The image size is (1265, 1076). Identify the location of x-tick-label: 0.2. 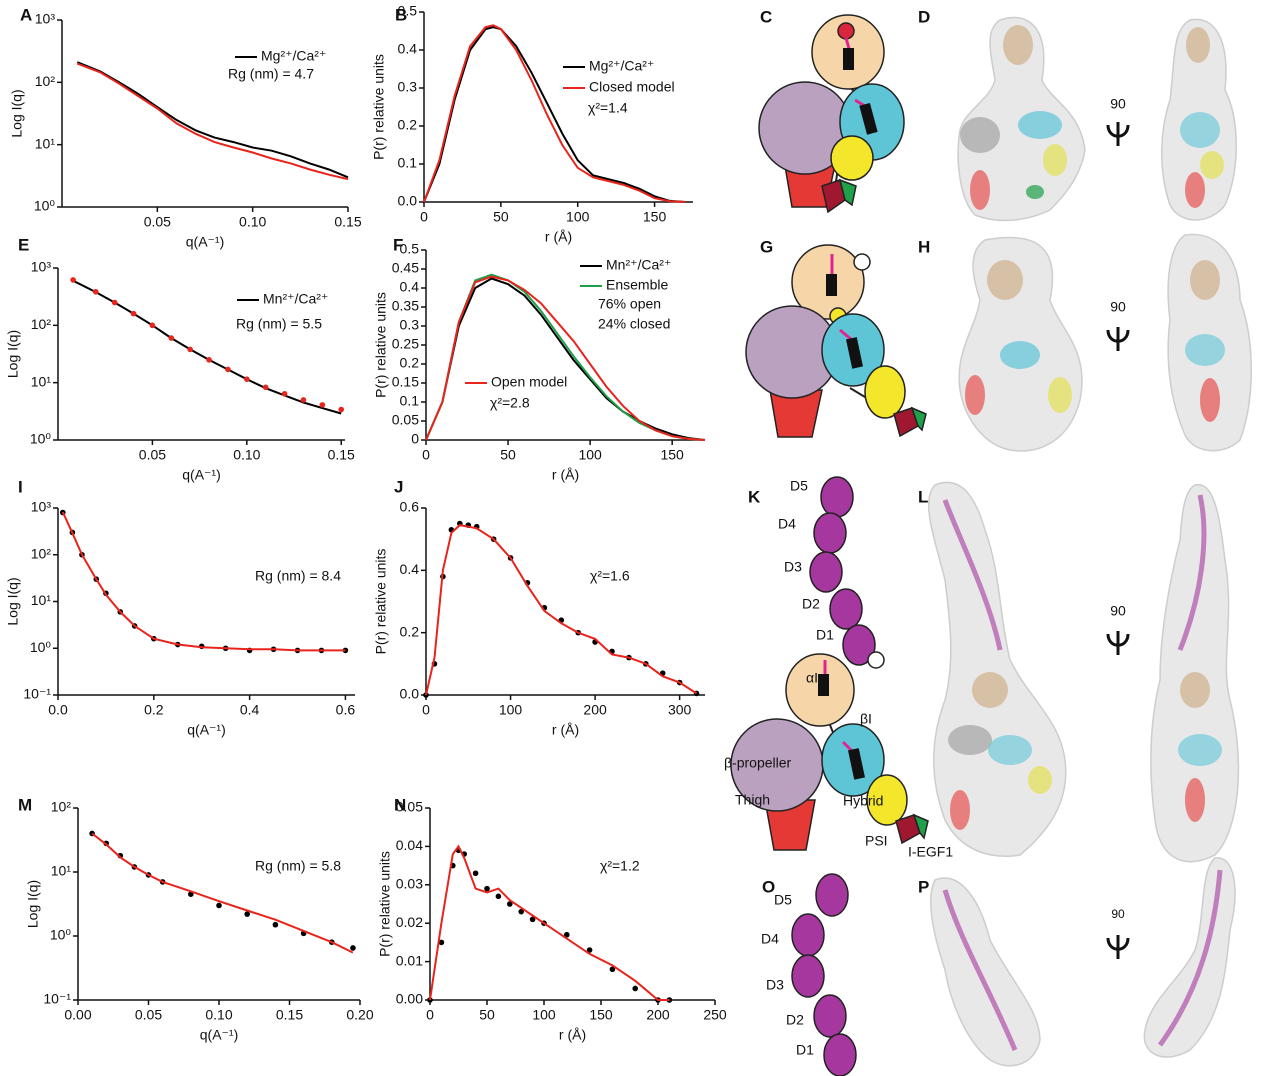
(154, 710).